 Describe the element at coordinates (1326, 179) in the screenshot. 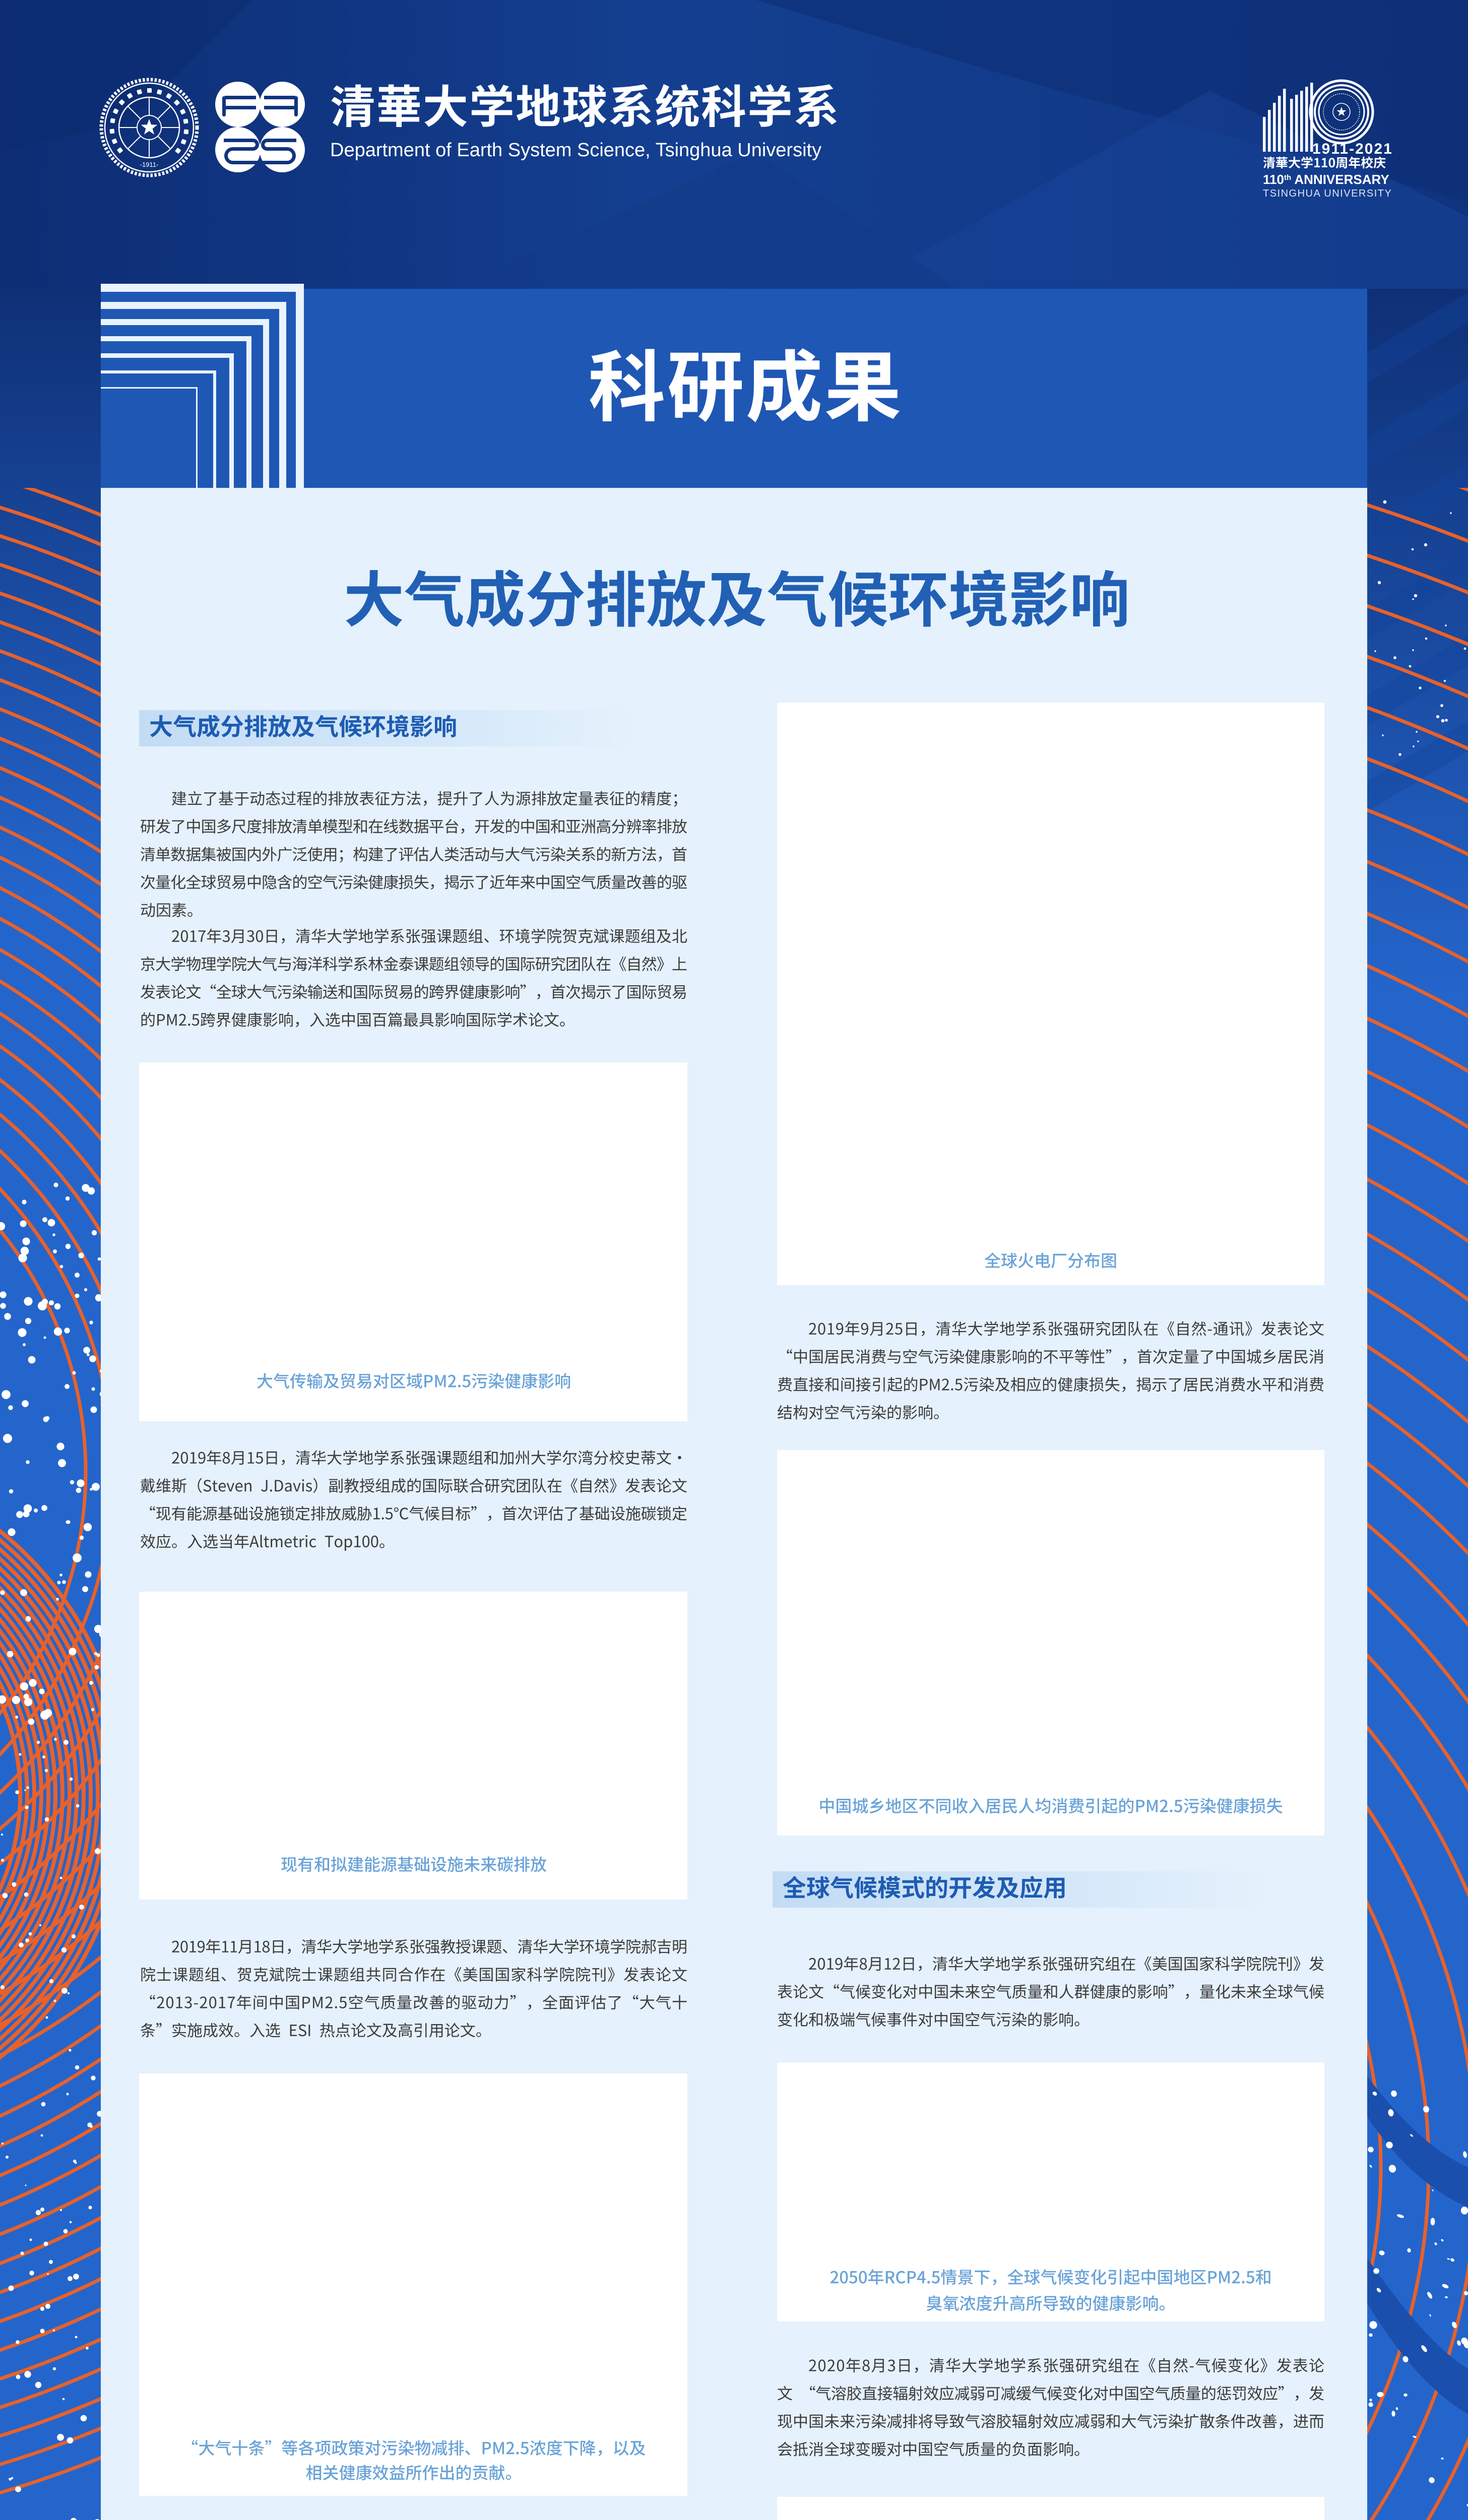

I see `svg-text: 110th ANNIVERSARY` at that location.